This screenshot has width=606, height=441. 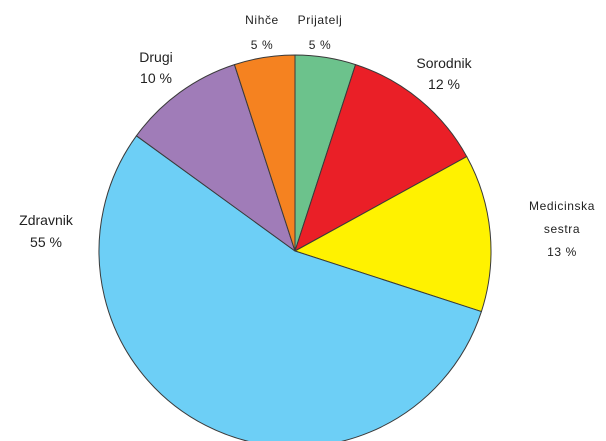 What do you see at coordinates (46, 242) in the screenshot?
I see `label-zdravnik-value: 55 %` at bounding box center [46, 242].